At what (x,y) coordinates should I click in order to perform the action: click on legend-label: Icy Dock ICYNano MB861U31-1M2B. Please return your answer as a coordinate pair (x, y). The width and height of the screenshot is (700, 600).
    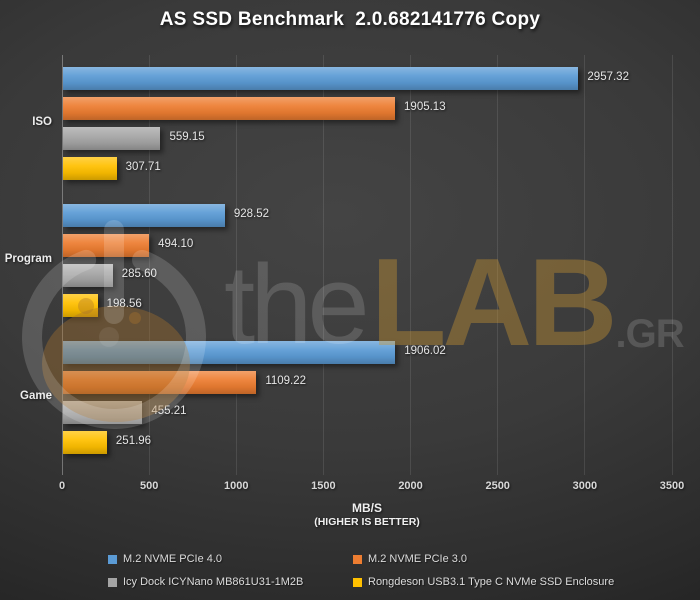
    Looking at the image, I should click on (213, 582).